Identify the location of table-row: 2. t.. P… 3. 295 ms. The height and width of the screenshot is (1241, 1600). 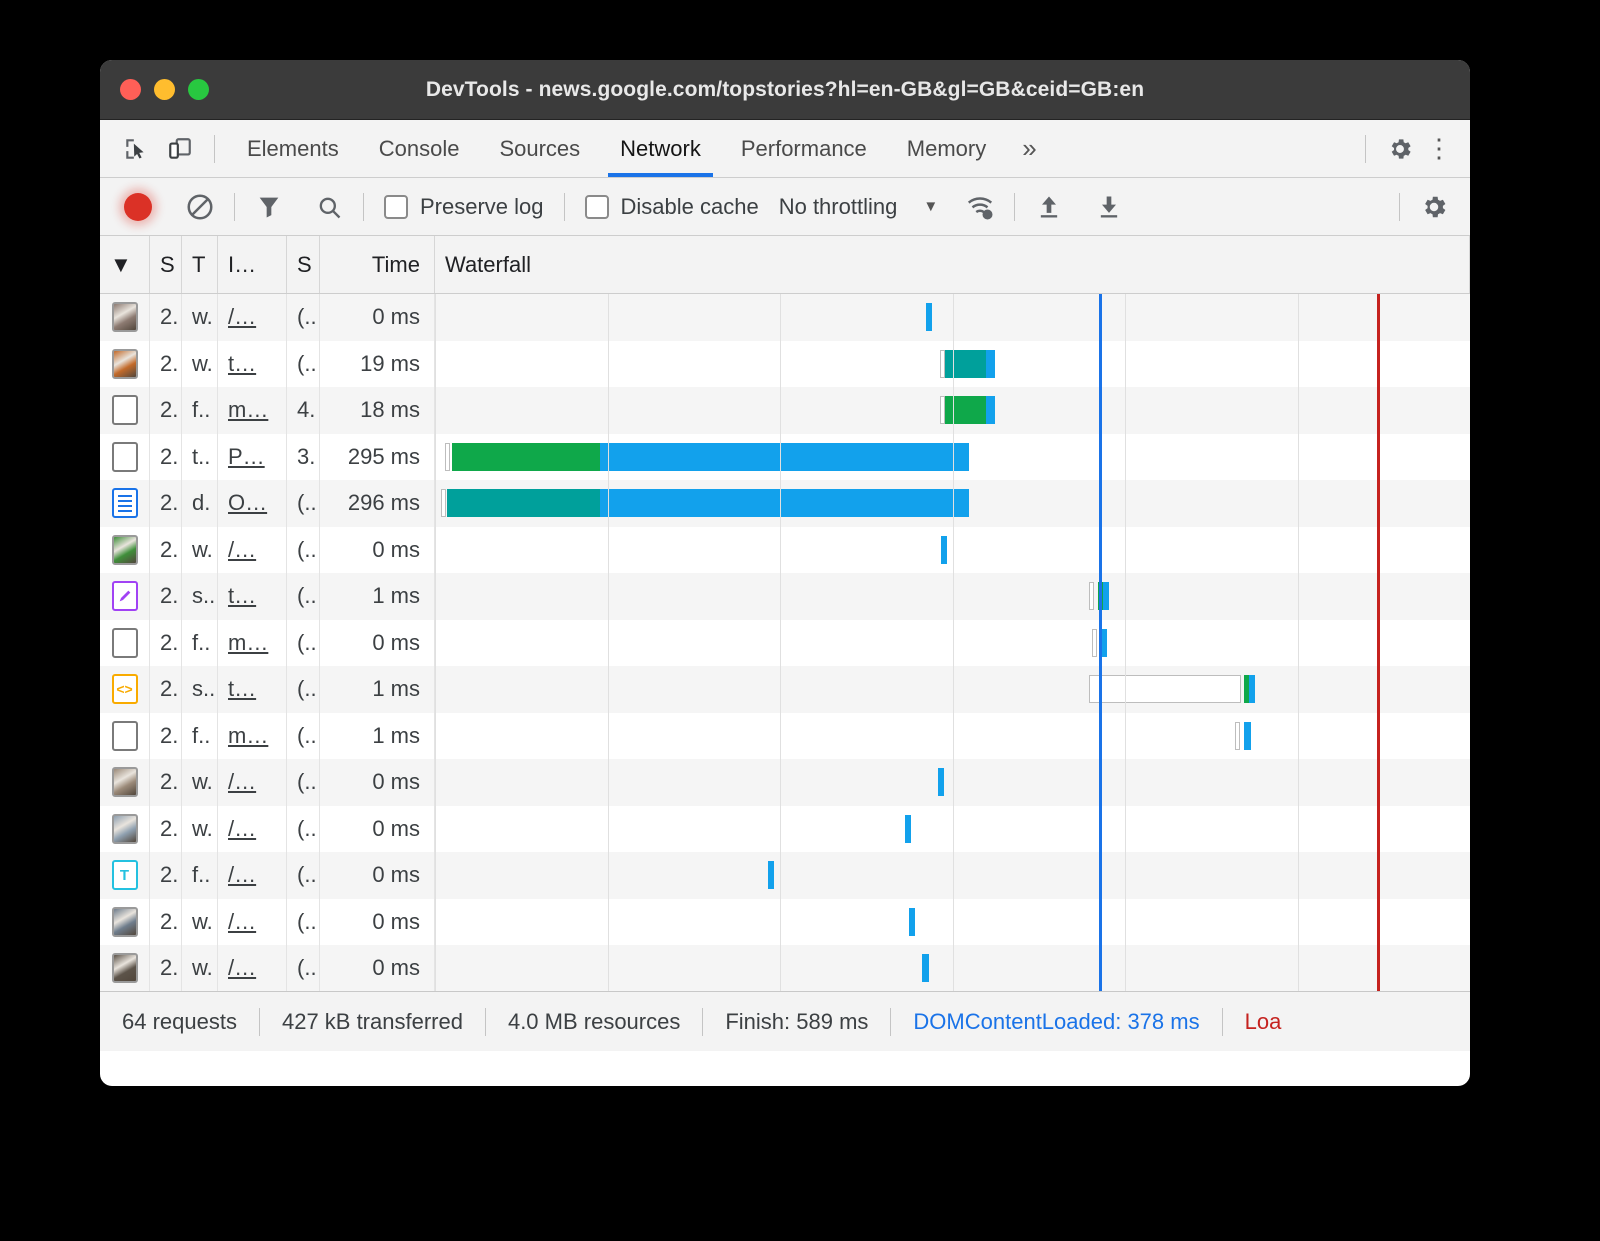
(785, 457).